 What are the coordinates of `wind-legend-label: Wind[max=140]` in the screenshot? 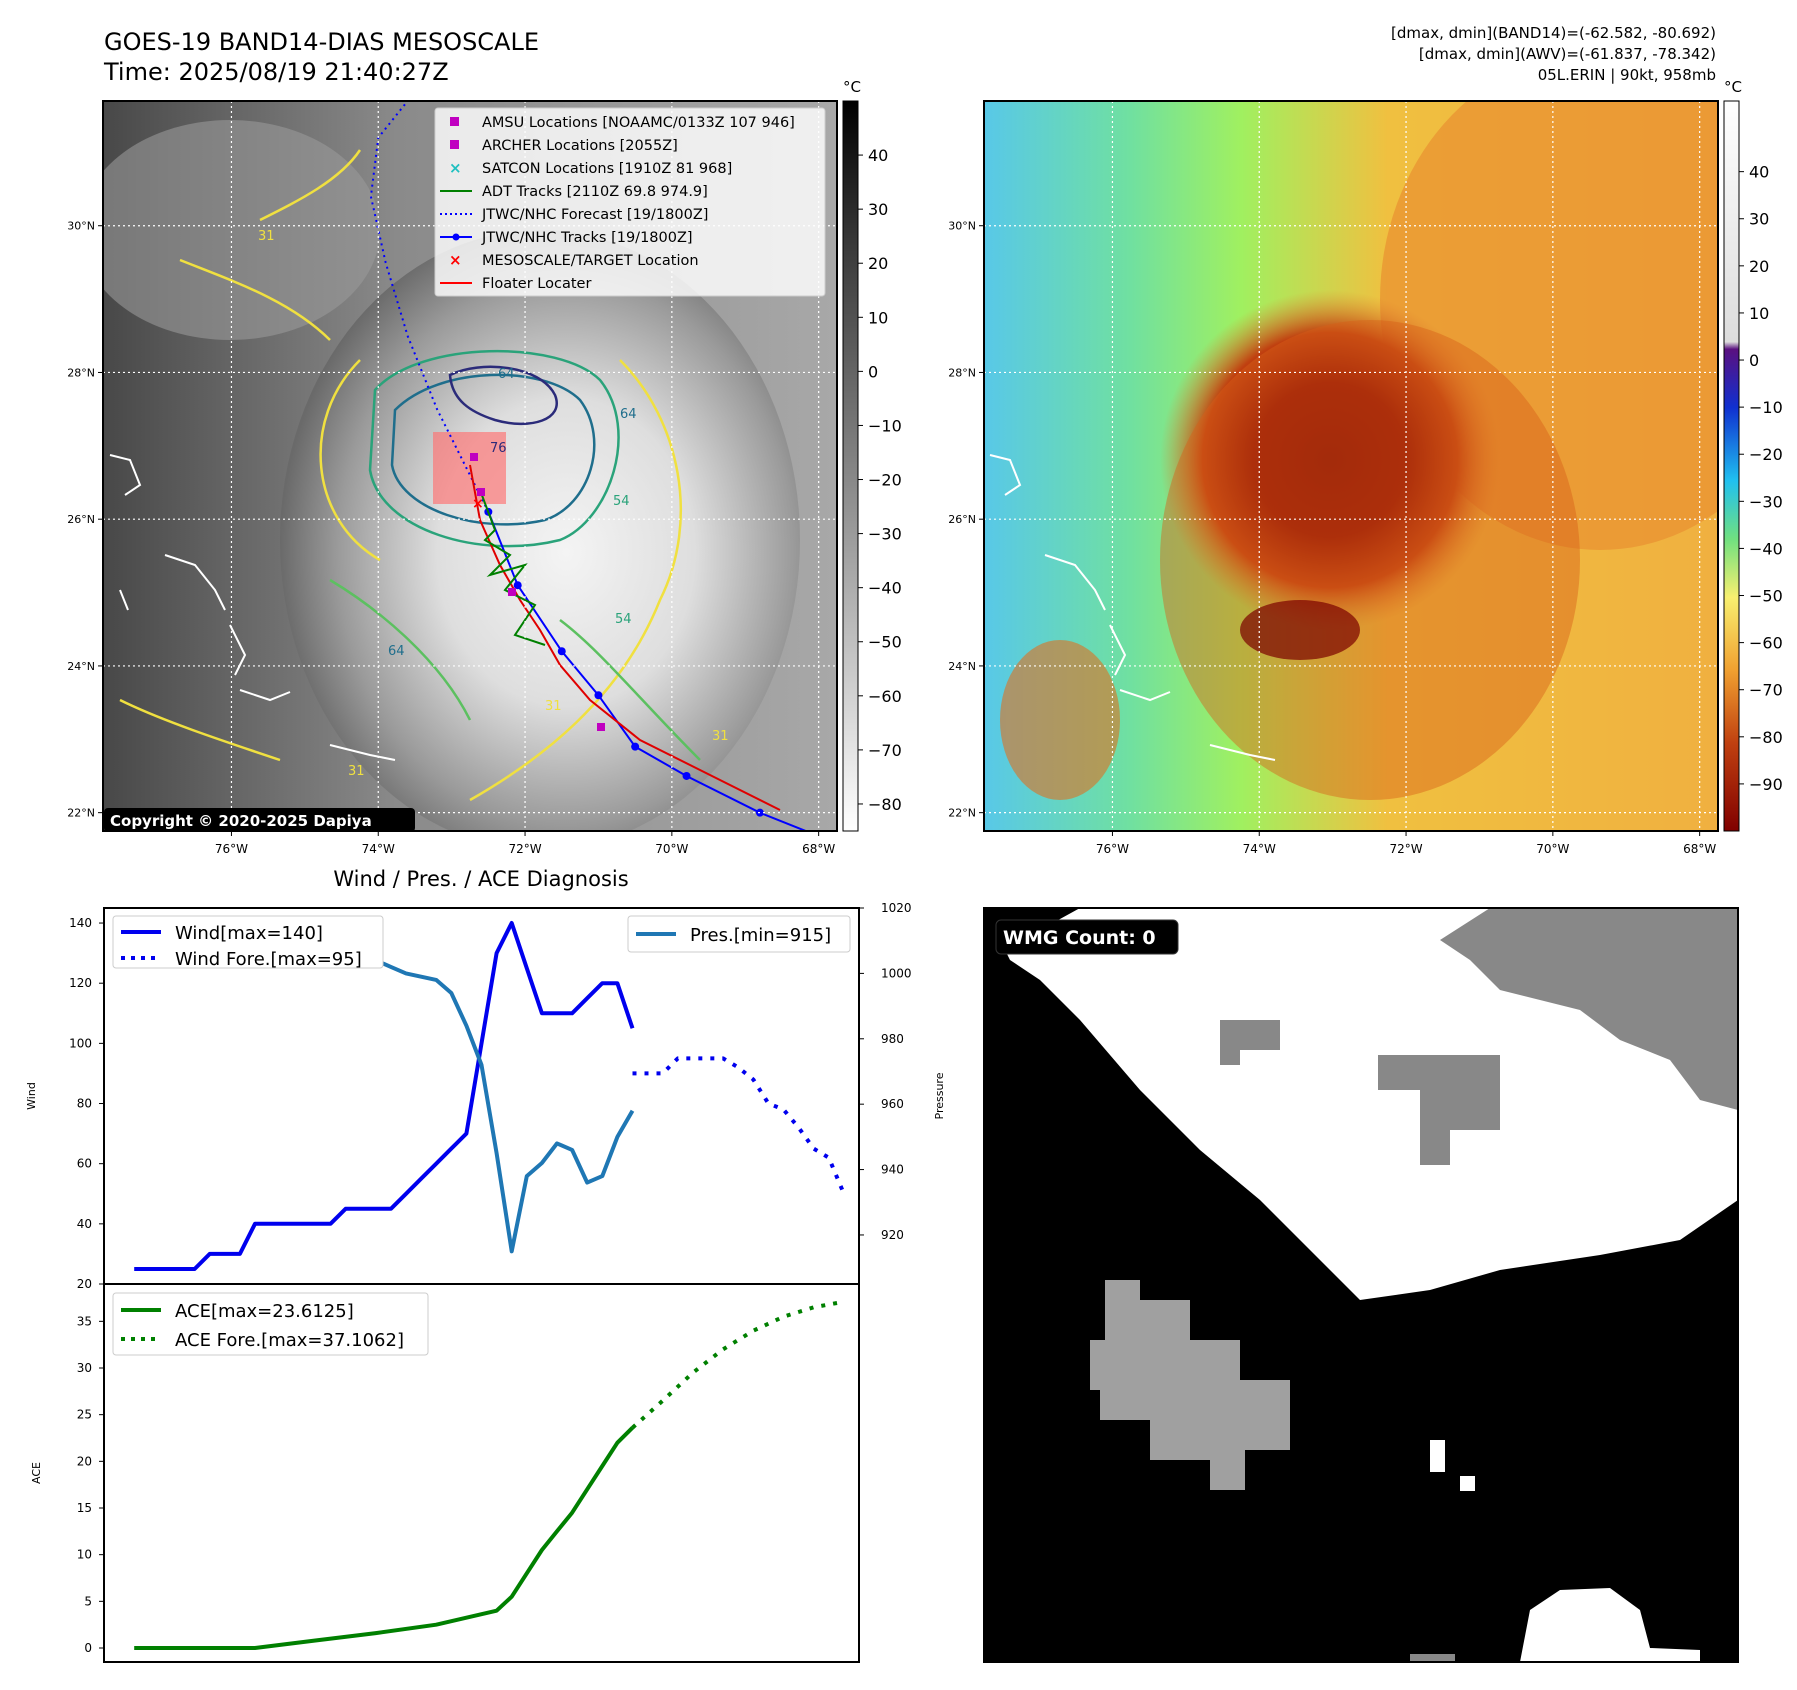 It's located at (249, 933).